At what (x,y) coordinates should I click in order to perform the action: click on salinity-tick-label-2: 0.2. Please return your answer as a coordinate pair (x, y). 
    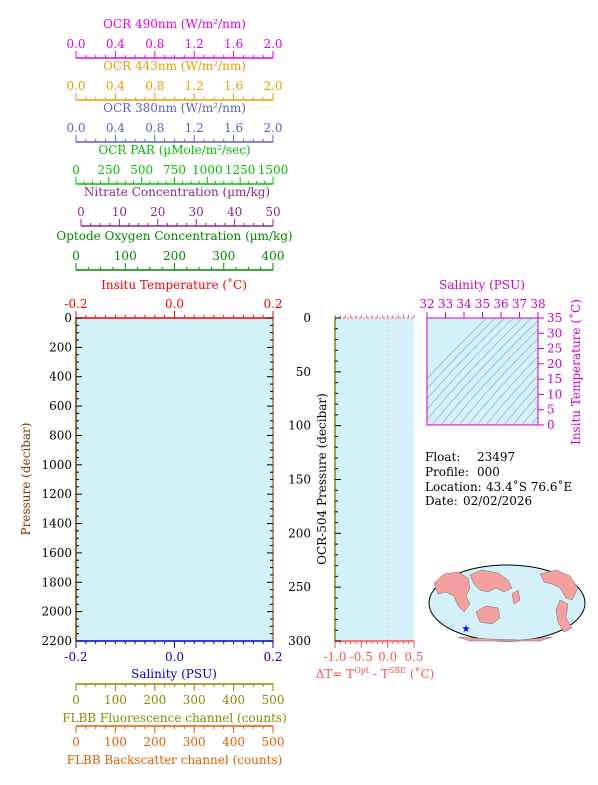
    Looking at the image, I should click on (272, 657).